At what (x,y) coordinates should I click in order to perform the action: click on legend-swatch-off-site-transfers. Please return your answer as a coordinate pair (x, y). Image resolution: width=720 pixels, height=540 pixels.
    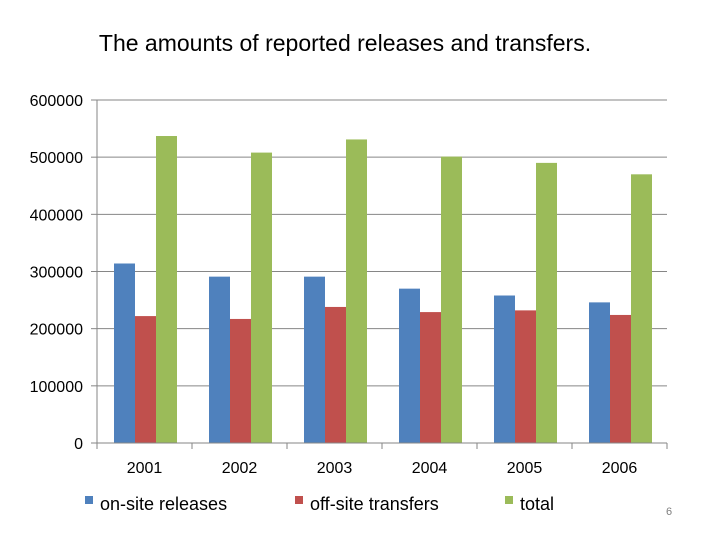
    Looking at the image, I should click on (299, 500).